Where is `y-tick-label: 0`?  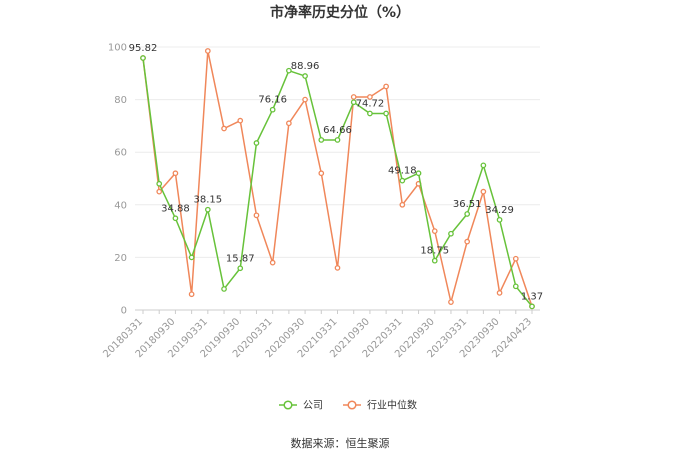
y-tick-label: 0 is located at coordinates (124, 311).